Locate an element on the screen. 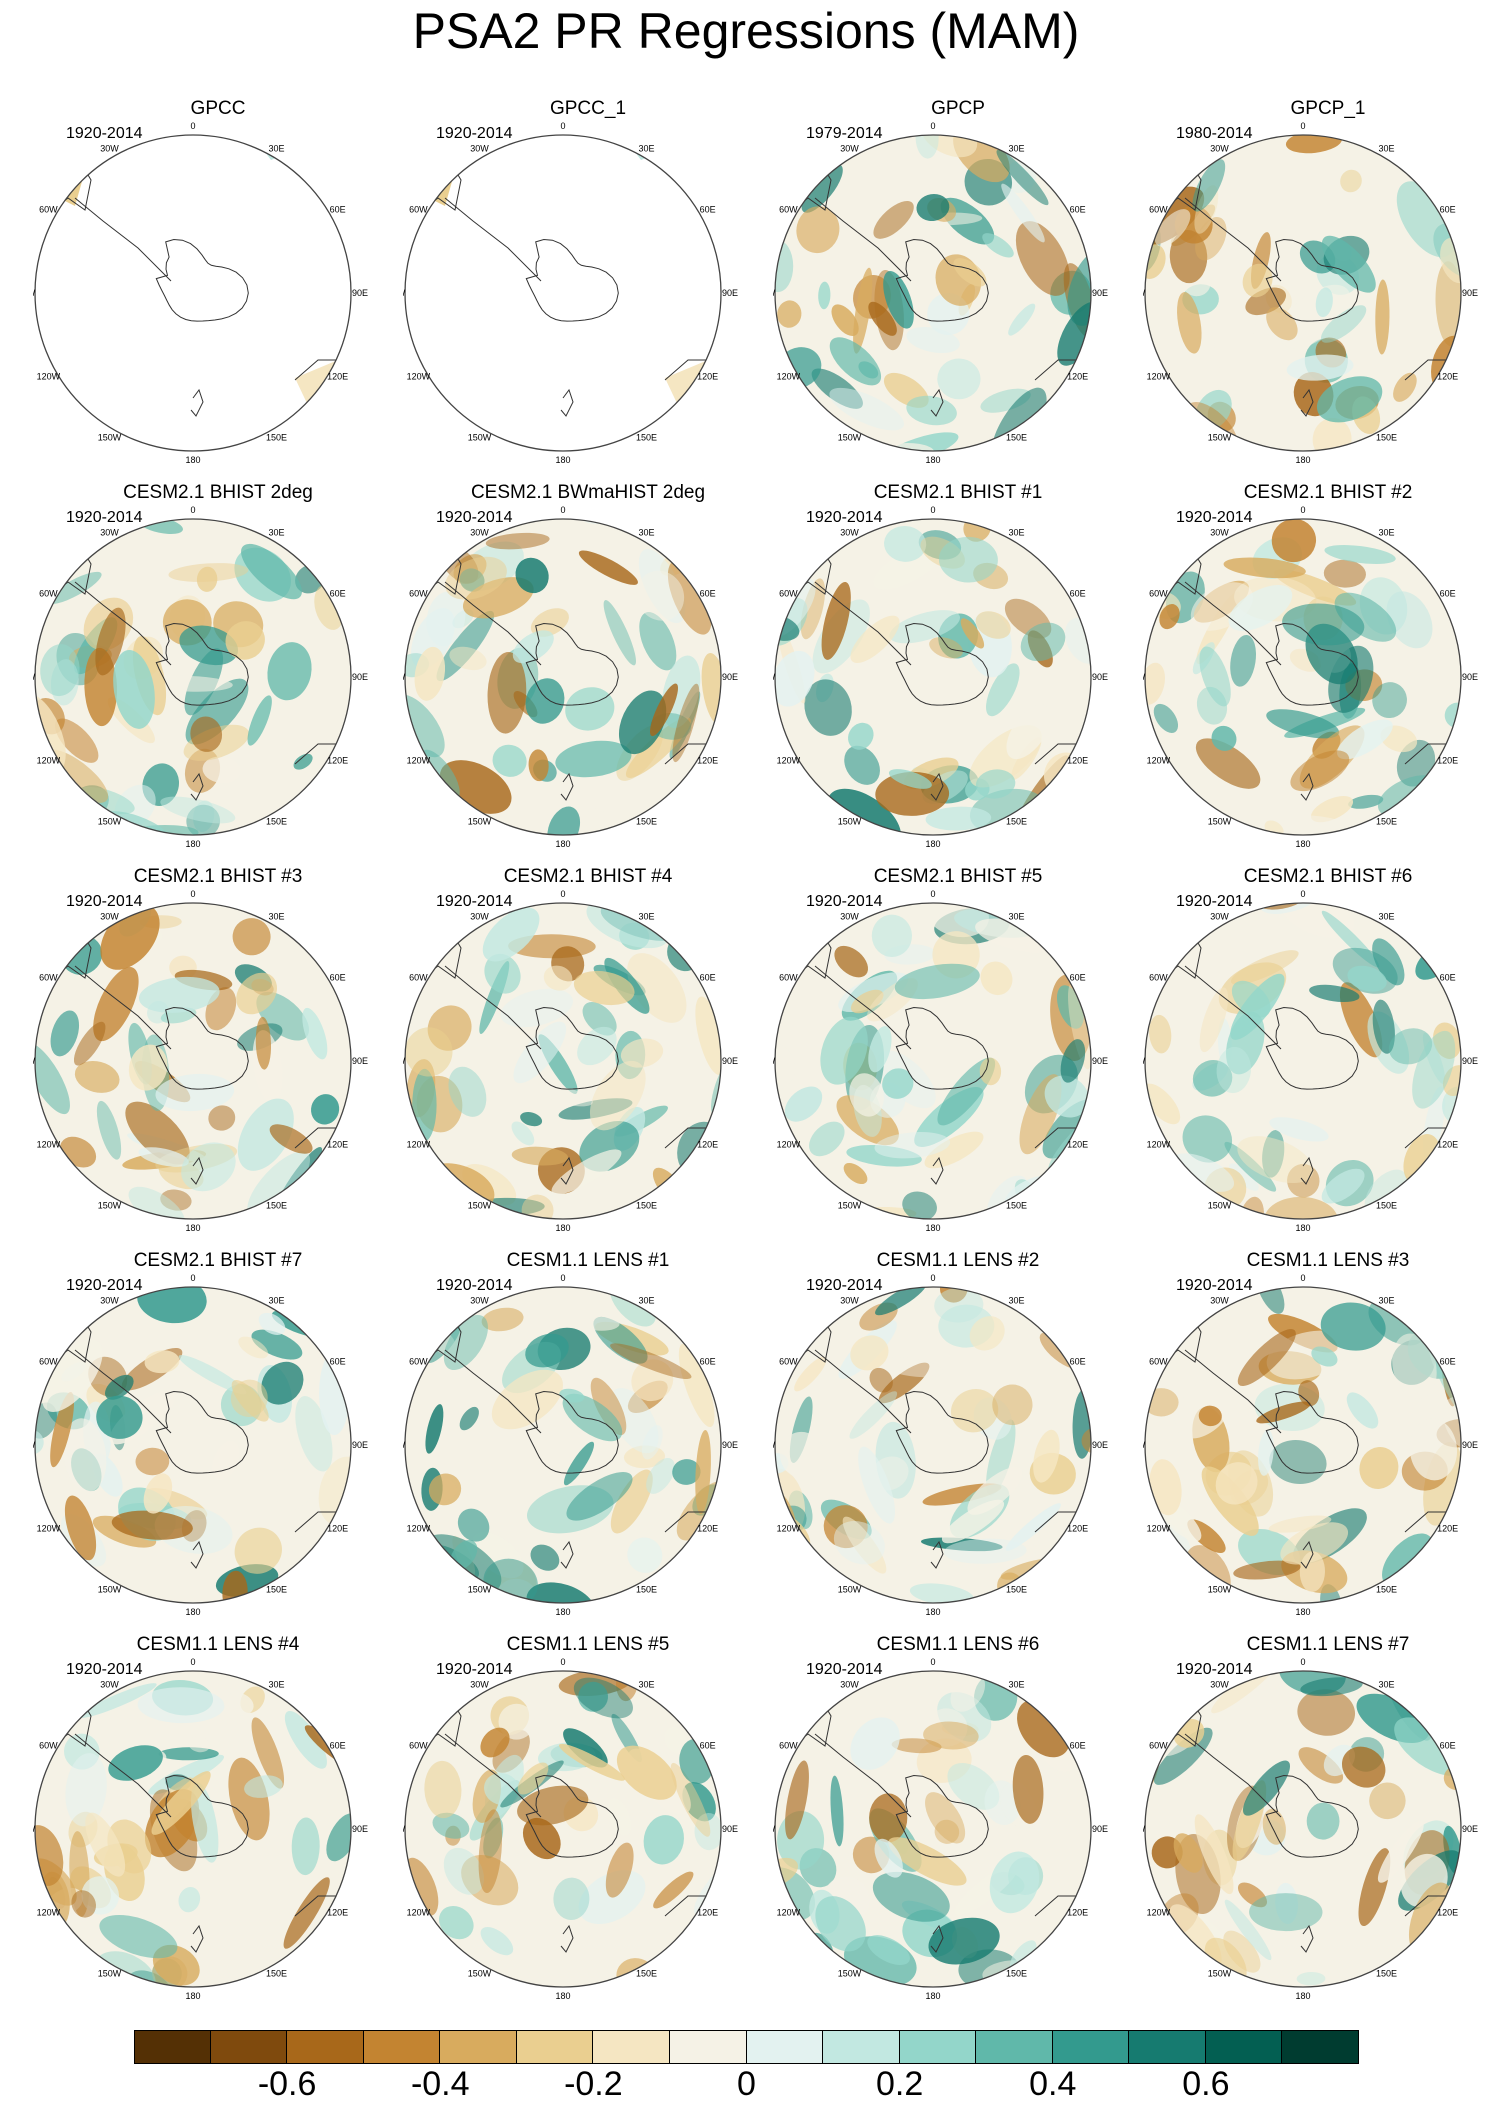  colorbar-tick-label: -0.6 is located at coordinates (287, 2084).